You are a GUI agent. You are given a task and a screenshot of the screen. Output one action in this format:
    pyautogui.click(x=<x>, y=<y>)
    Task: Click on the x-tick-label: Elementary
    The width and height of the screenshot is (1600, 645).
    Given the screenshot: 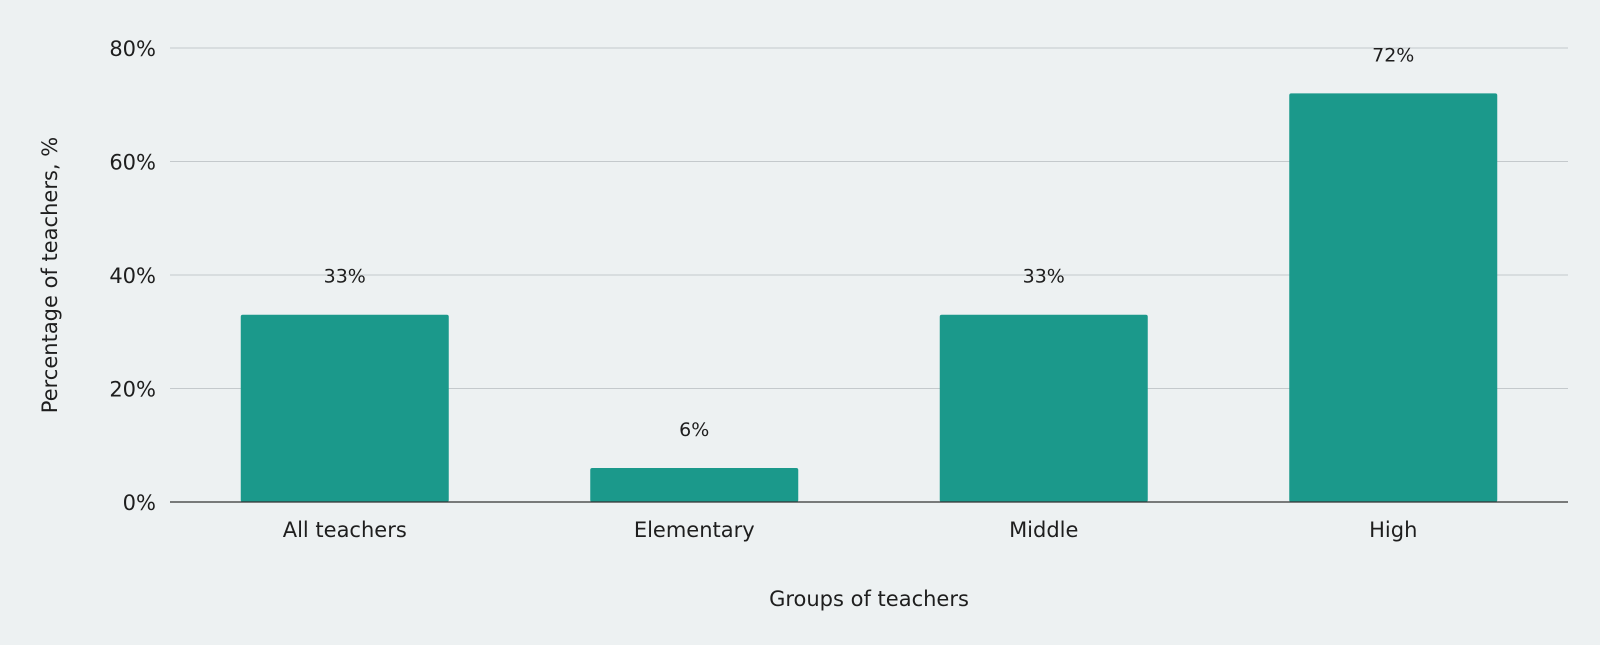 What is the action you would take?
    pyautogui.click(x=694, y=530)
    